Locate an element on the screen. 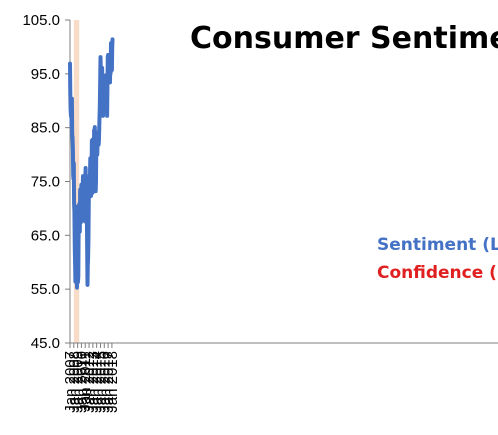 This screenshot has height=435, width=498. x-tick-label: Jan 2012 is located at coordinates (89, 382).